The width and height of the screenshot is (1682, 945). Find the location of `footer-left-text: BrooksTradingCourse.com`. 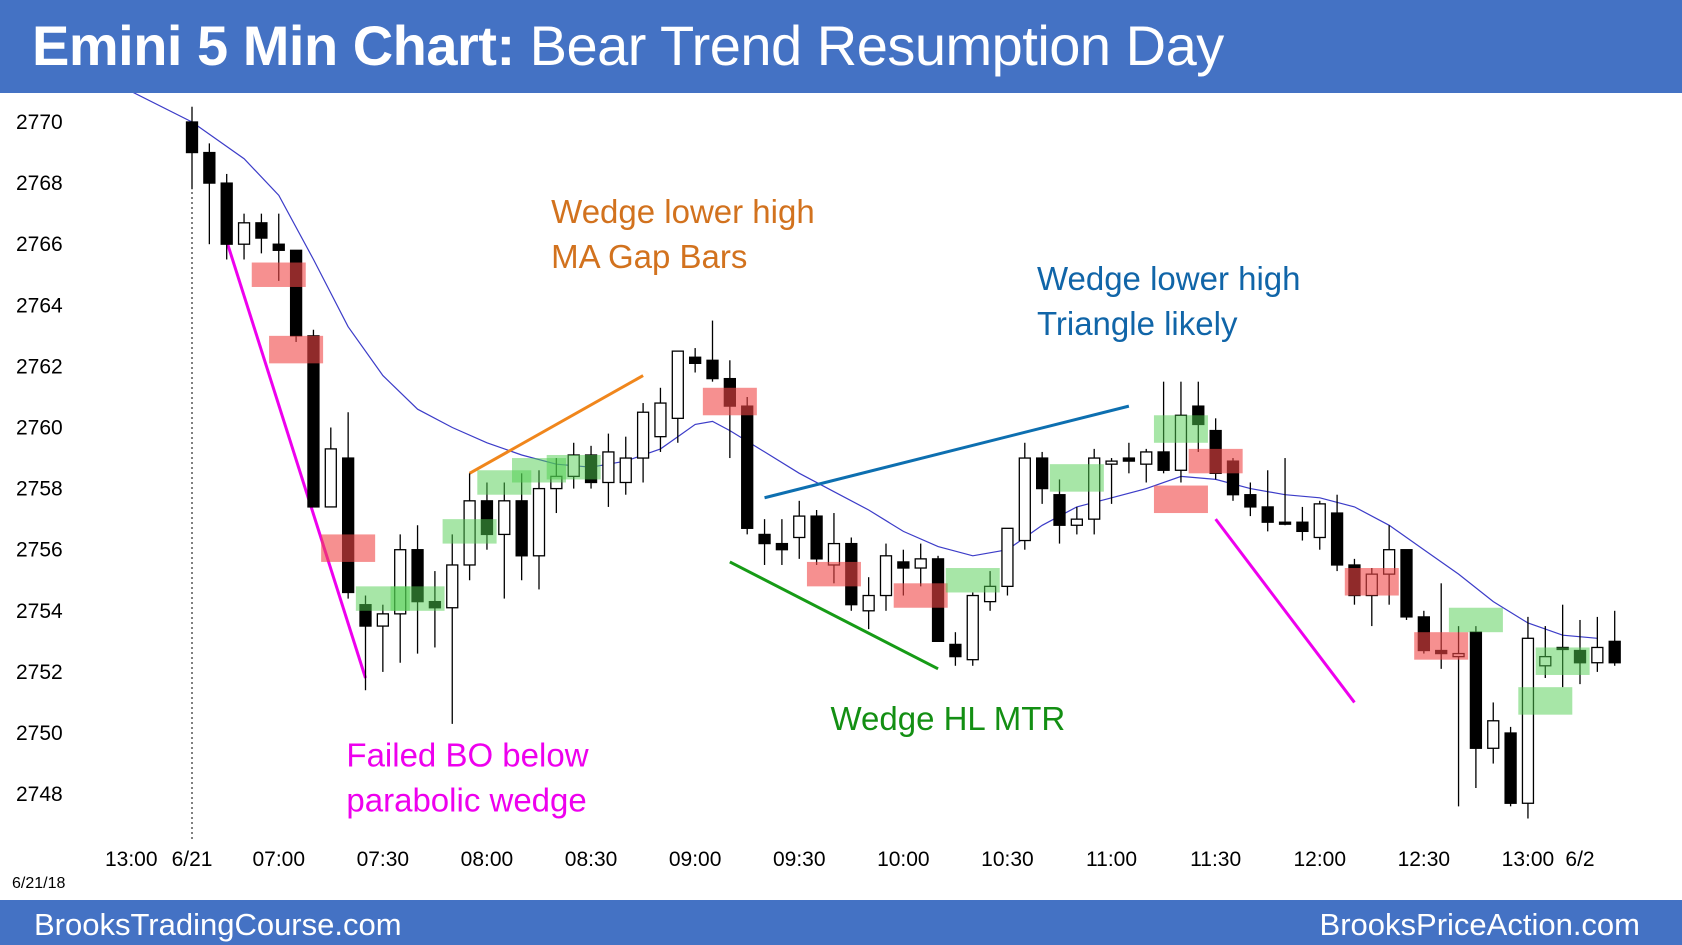

footer-left-text: BrooksTradingCourse.com is located at coordinates (218, 924).